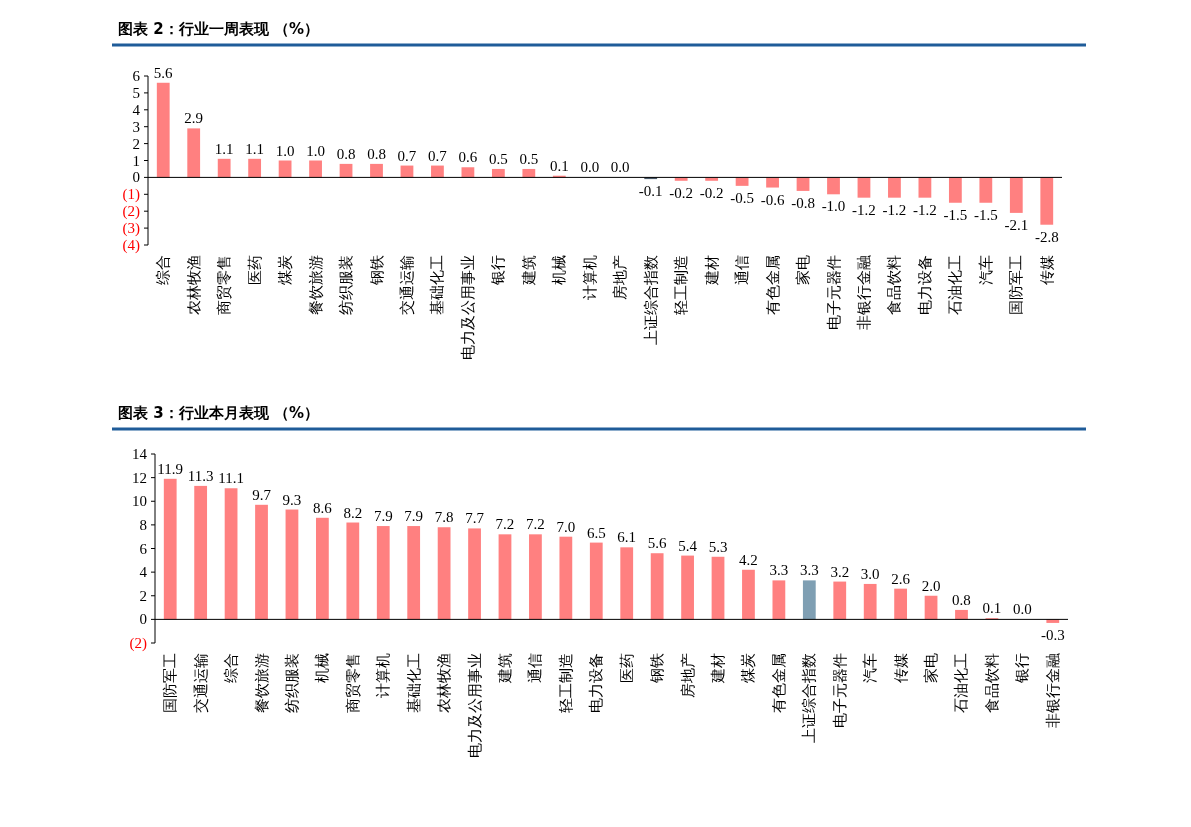 The height and width of the screenshot is (827, 1191). I want to click on data-label: -0.3, so click(1052, 634).